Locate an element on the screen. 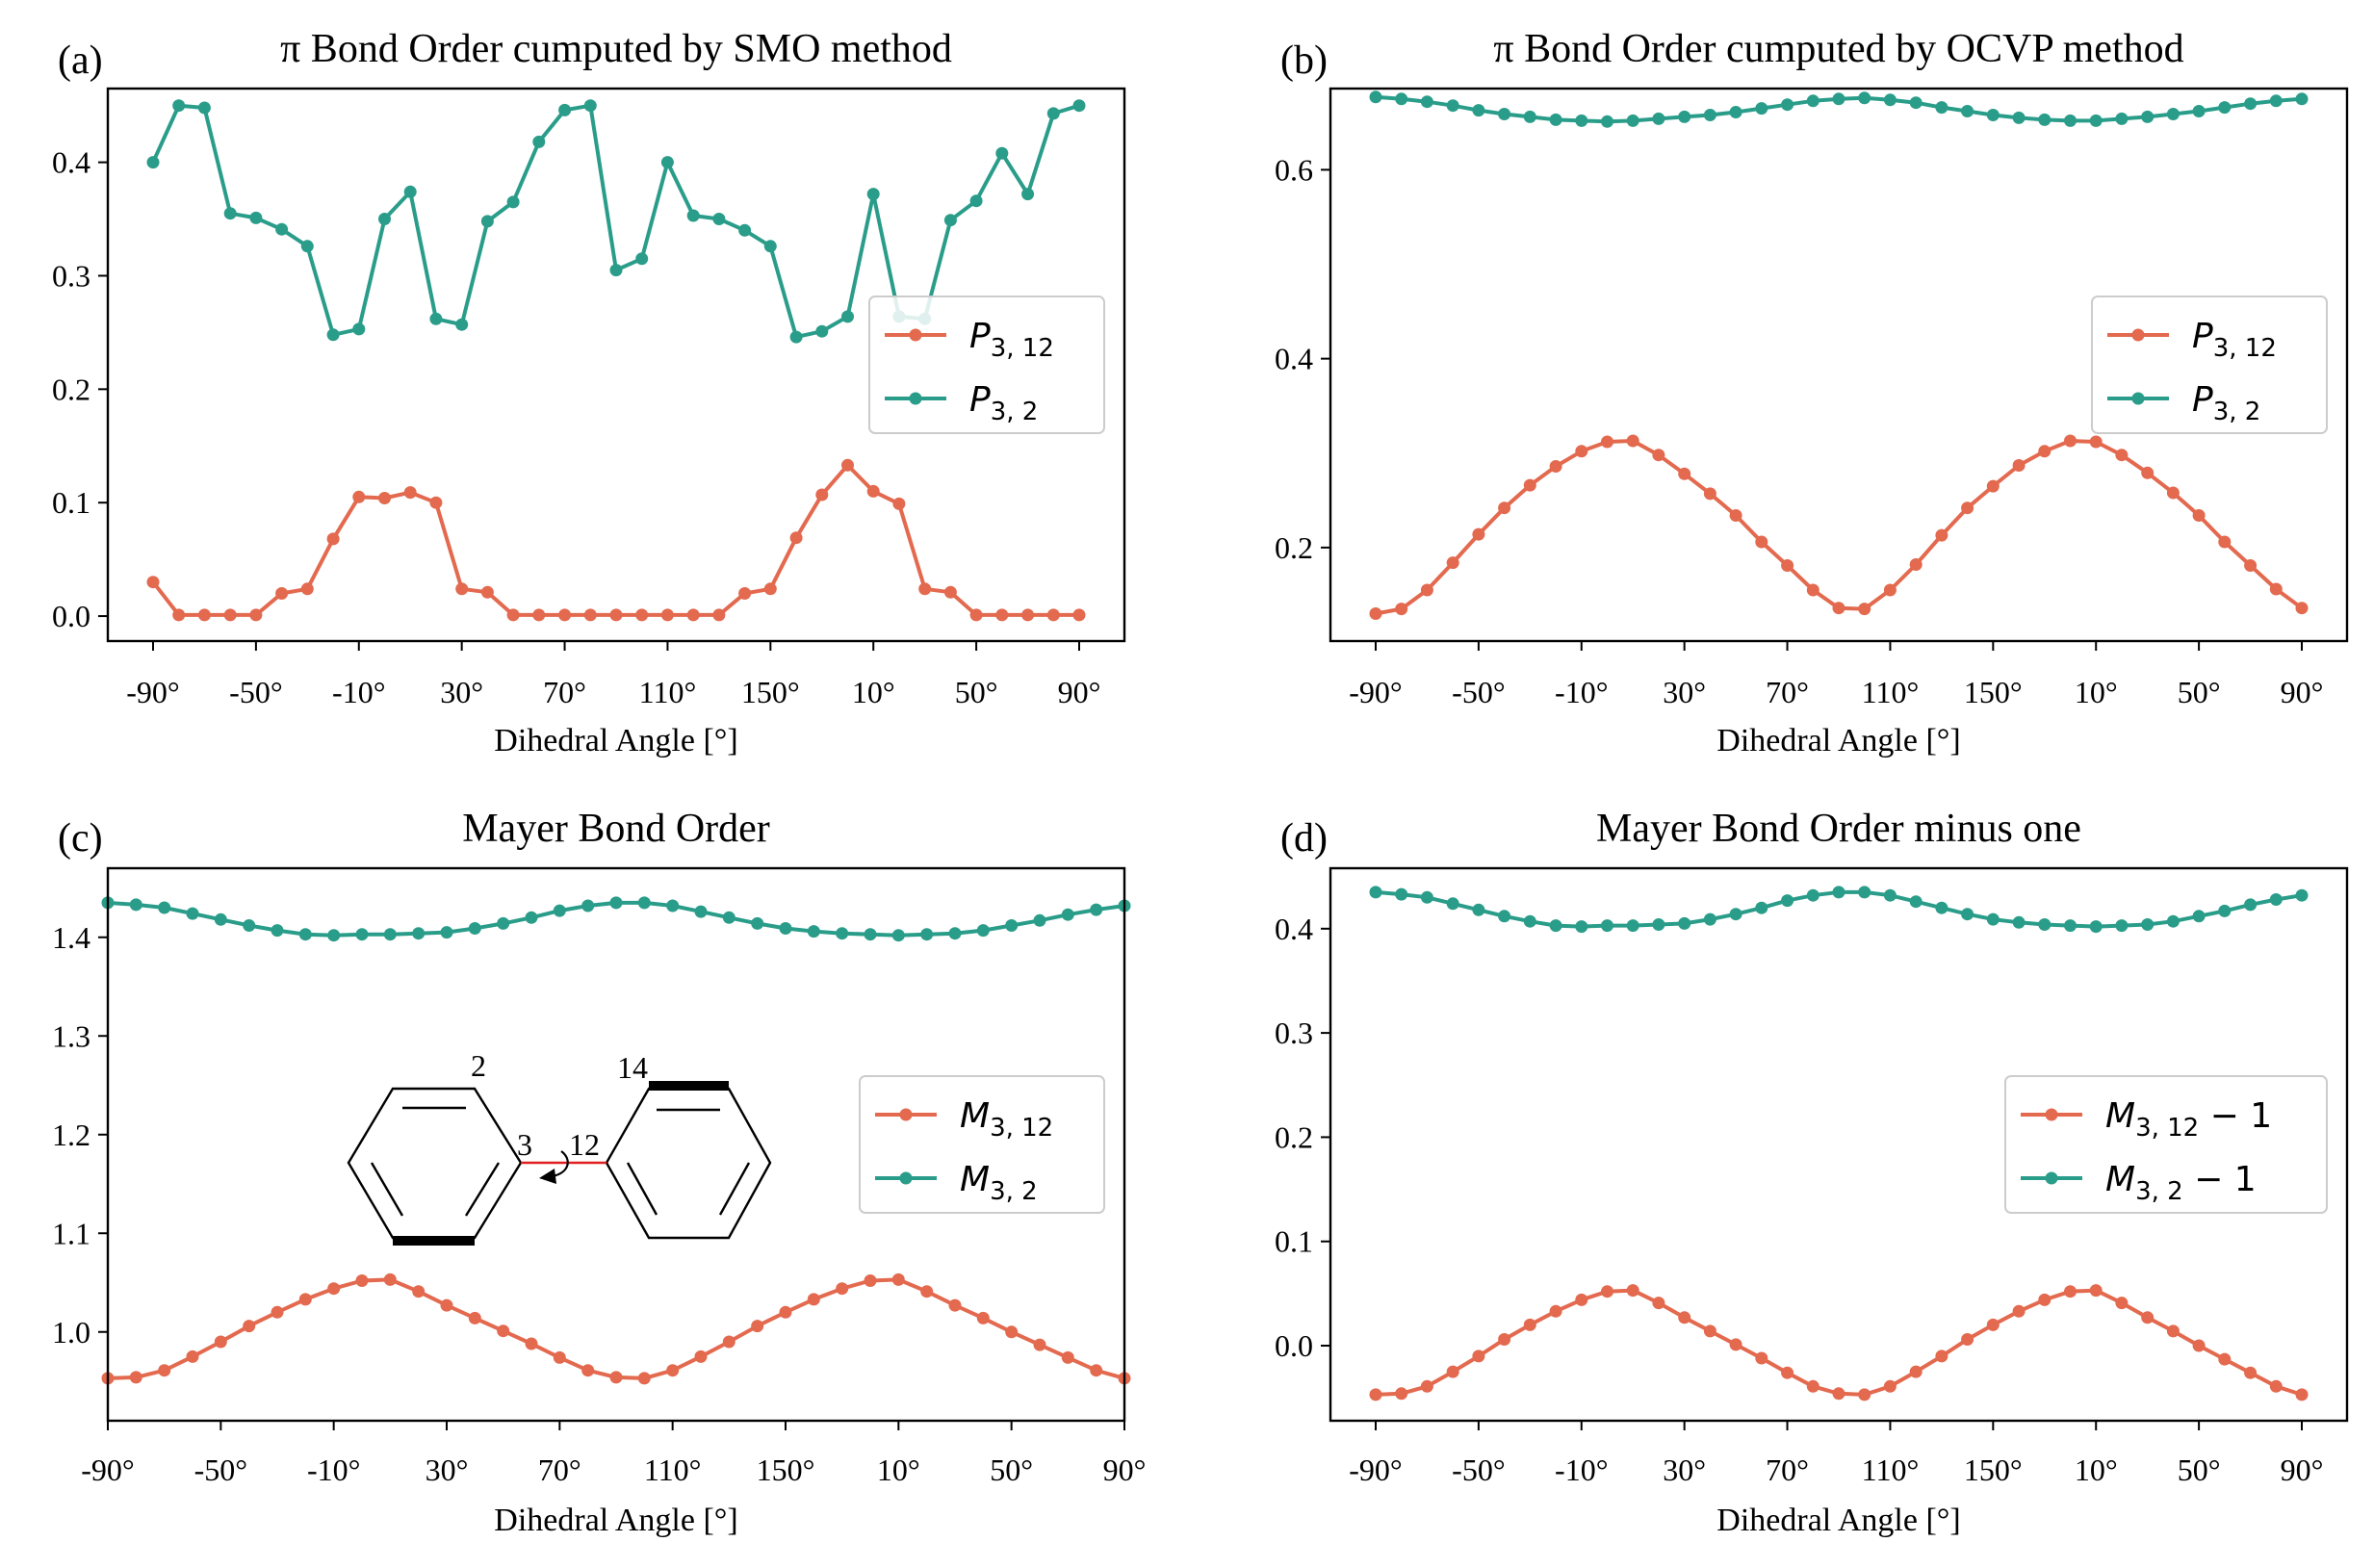 The image size is (2374, 1568). x-tick-label: 30° is located at coordinates (1684, 692).